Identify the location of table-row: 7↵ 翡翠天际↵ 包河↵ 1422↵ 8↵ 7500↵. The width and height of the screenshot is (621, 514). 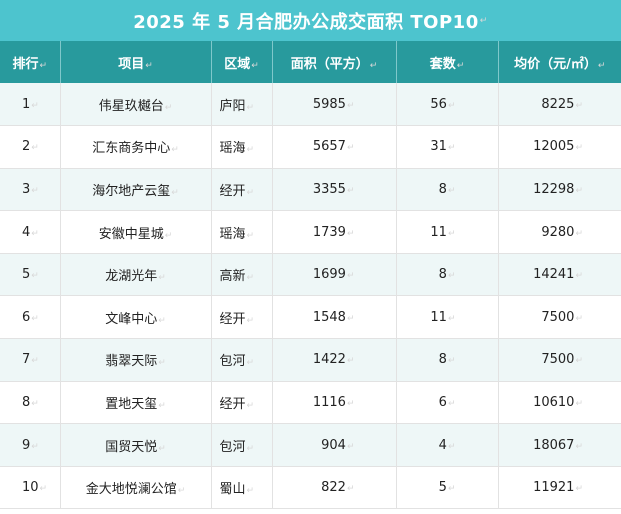
(310, 360).